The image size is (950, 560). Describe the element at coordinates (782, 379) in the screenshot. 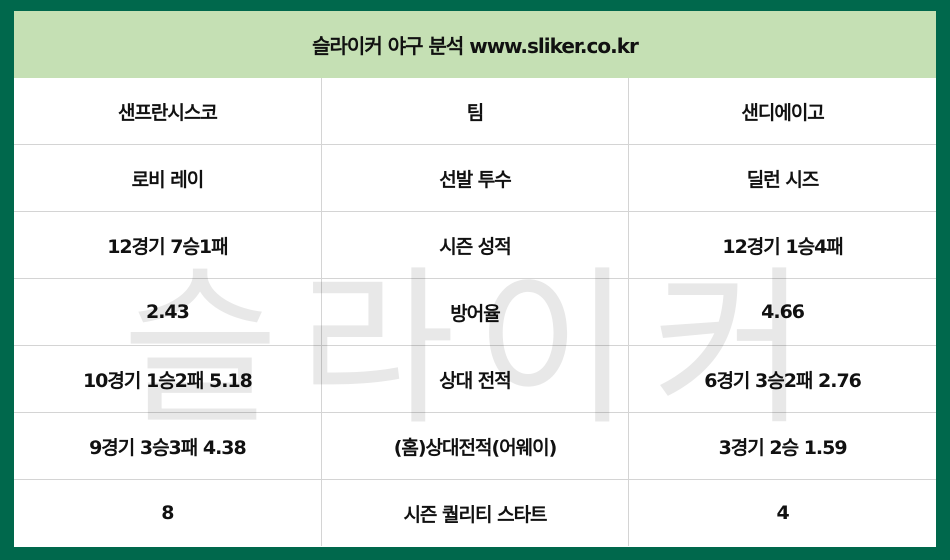

I see `away-team-cell: 6경기 3승2패 2.76` at that location.